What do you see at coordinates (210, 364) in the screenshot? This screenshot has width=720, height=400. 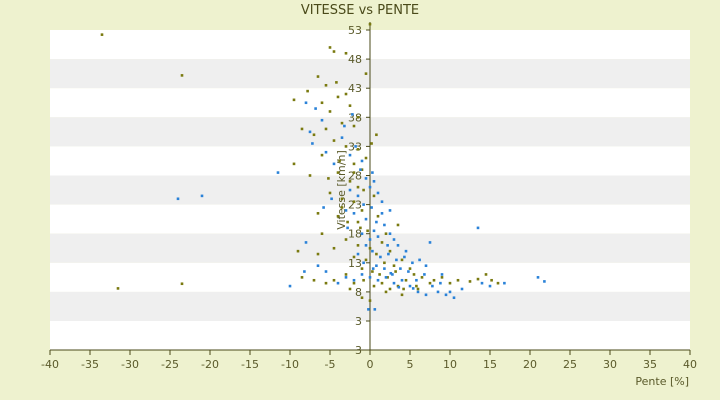 I see `x-tick-label: -20` at bounding box center [210, 364].